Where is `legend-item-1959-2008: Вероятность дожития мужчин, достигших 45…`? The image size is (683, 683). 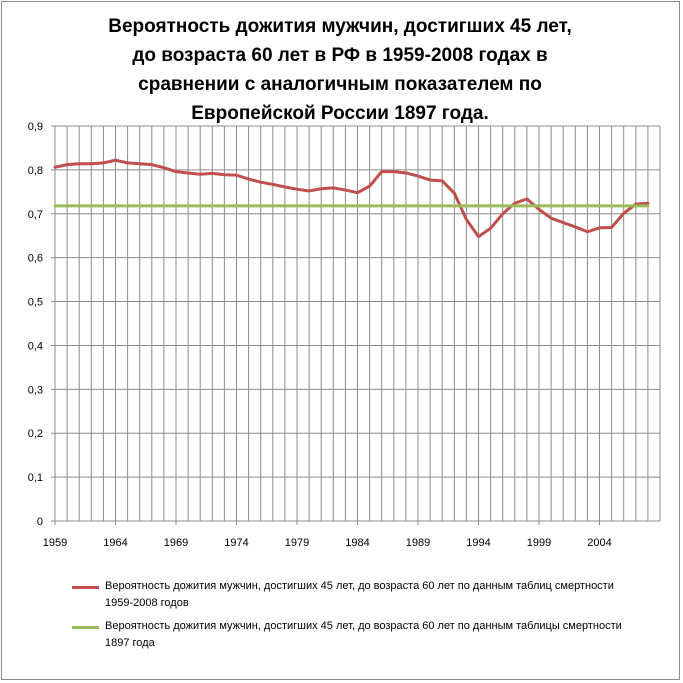 legend-item-1959-2008: Вероятность дожития мужчин, достигших 45… is located at coordinates (352, 598).